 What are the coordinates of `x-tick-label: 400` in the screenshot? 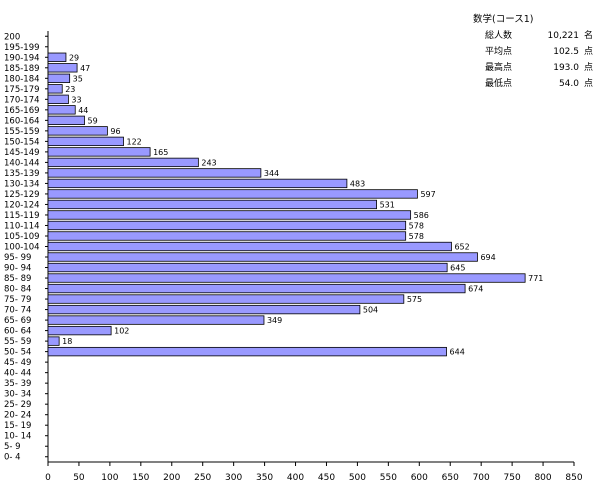 It's located at (295, 478).